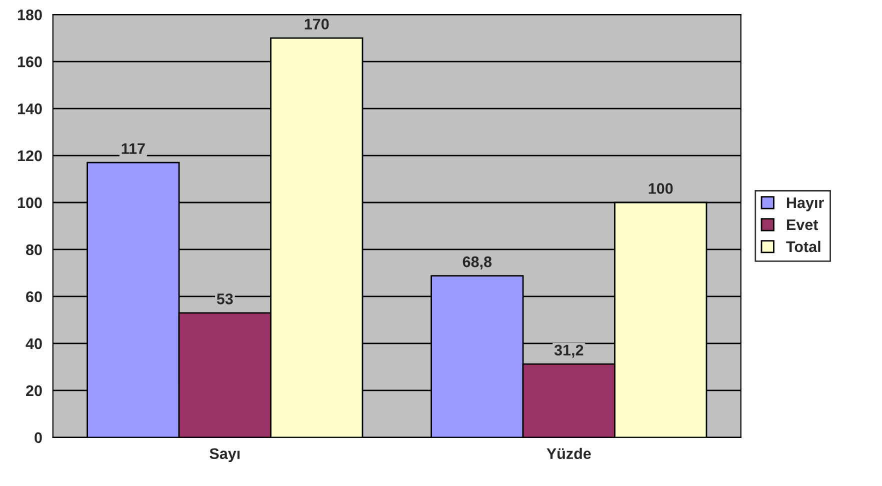 The image size is (882, 486). Describe the element at coordinates (133, 148) in the screenshot. I see `data-label: 117` at that location.